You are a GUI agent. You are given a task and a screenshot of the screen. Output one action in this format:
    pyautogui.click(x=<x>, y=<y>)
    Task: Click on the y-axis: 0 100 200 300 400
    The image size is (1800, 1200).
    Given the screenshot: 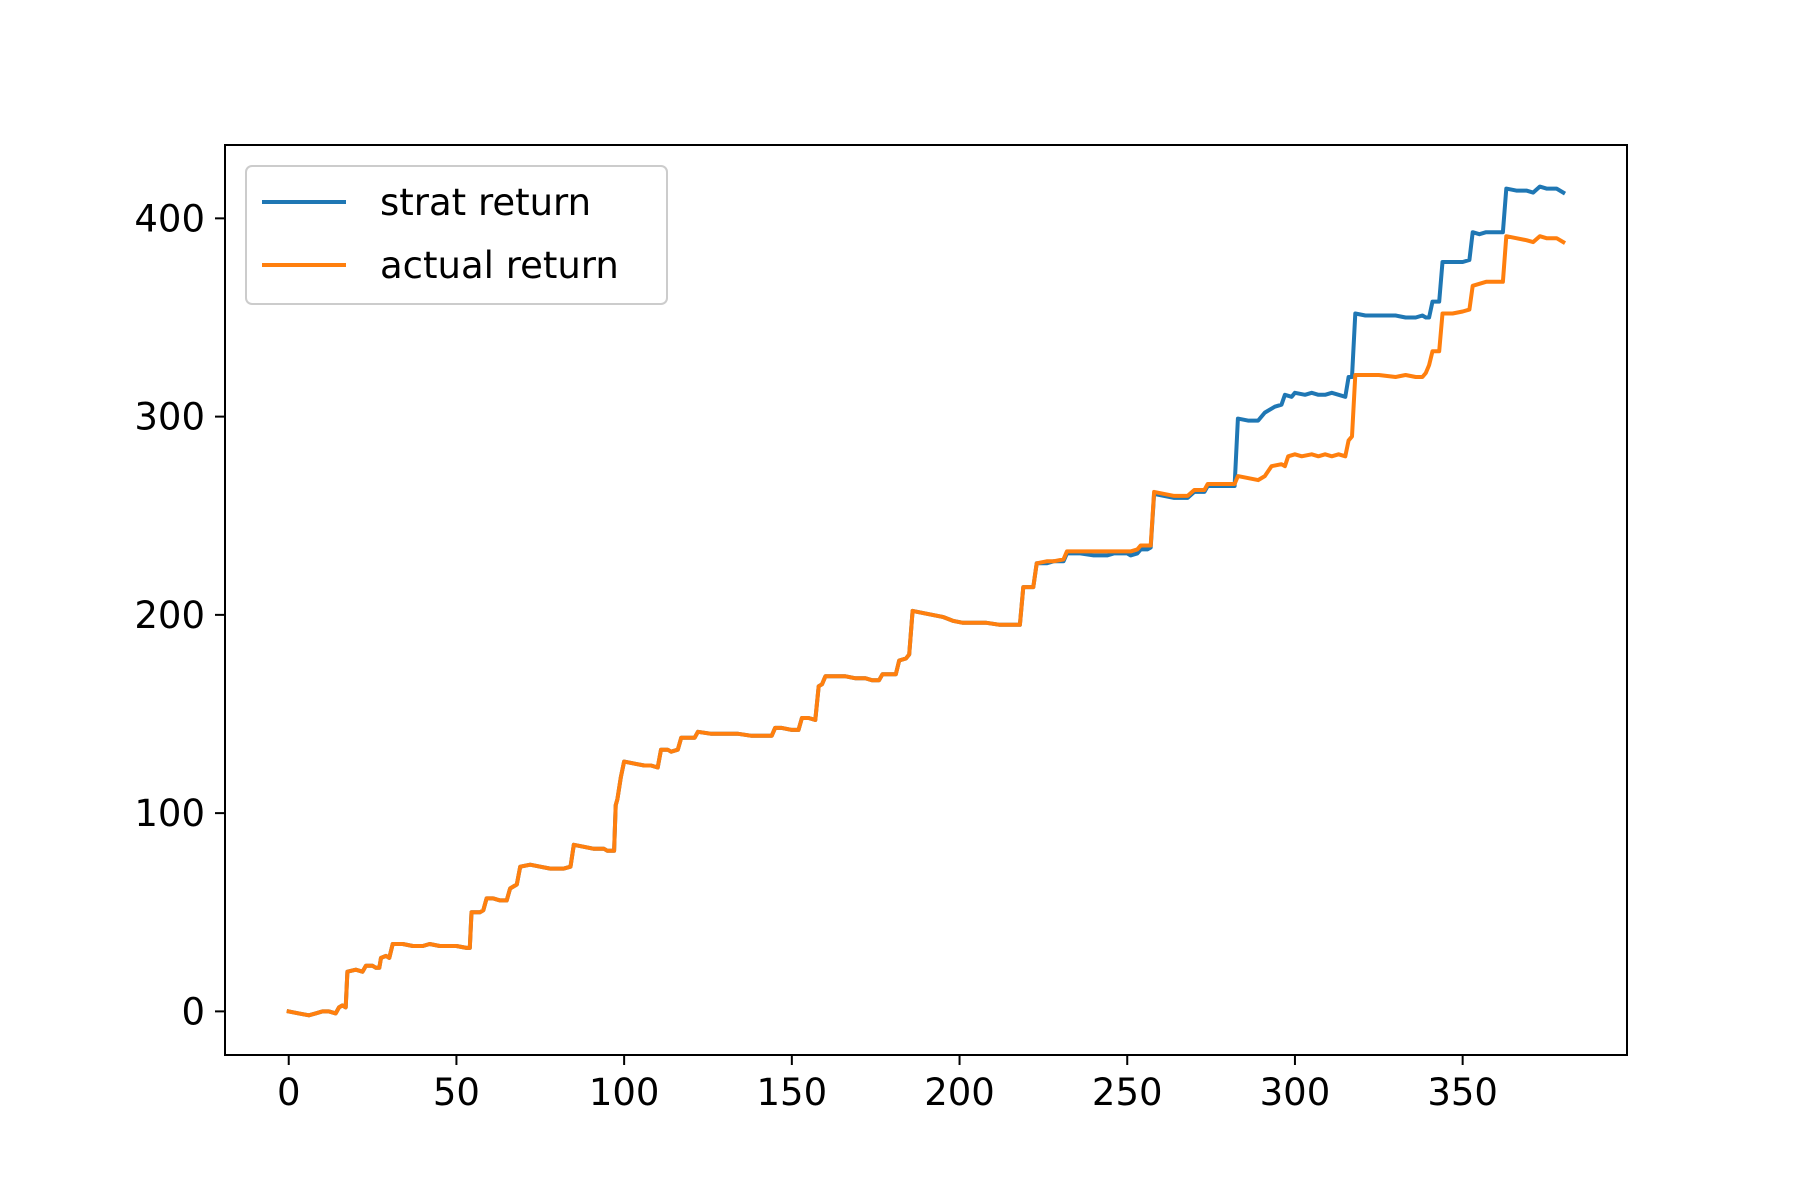 What is the action you would take?
    pyautogui.click(x=179, y=615)
    